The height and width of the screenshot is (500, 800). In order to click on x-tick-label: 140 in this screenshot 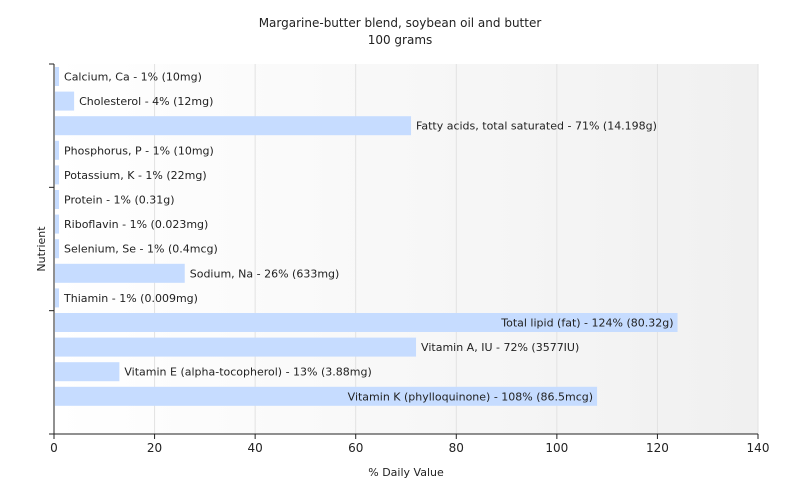, I will do `click(758, 448)`.